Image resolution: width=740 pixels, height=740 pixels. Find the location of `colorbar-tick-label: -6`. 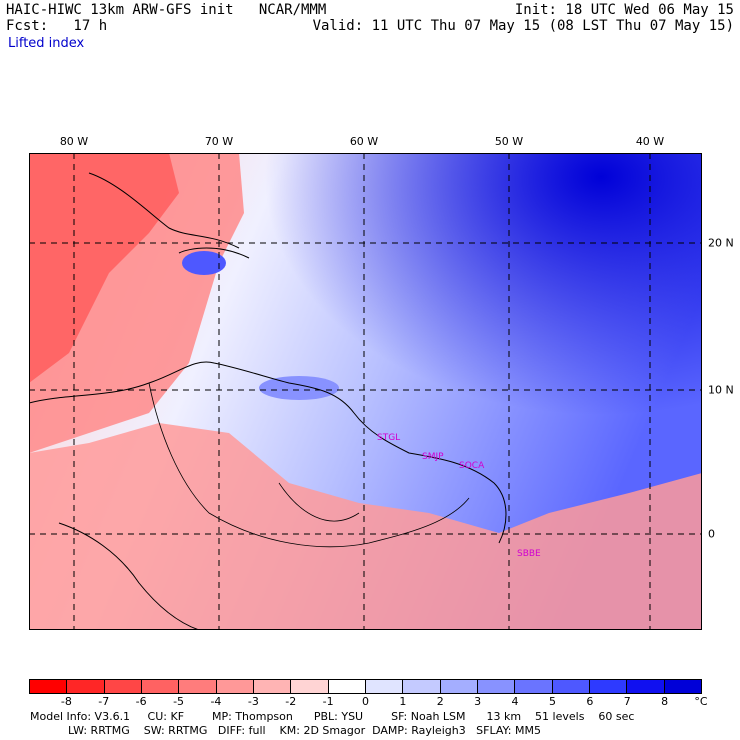

colorbar-tick-label: -6 is located at coordinates (141, 701).